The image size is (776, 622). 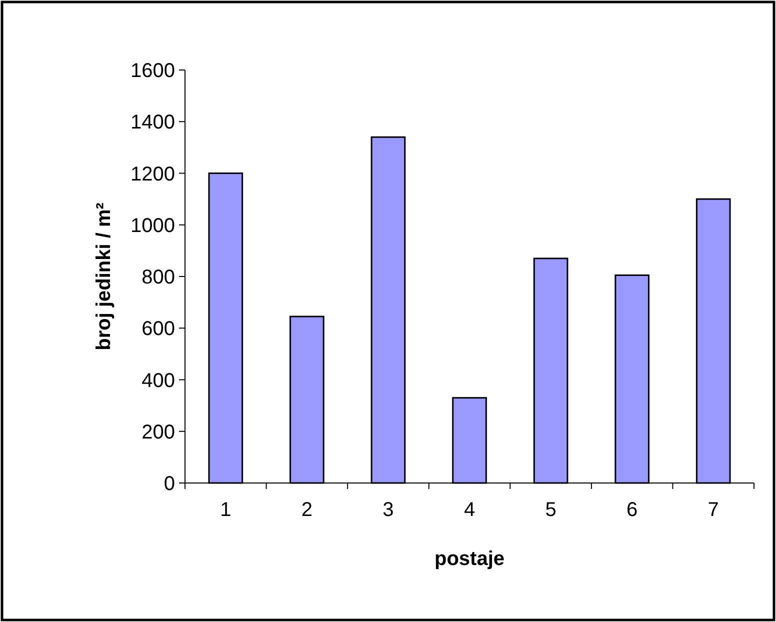 I want to click on x-tick-label: 5, so click(x=550, y=510).